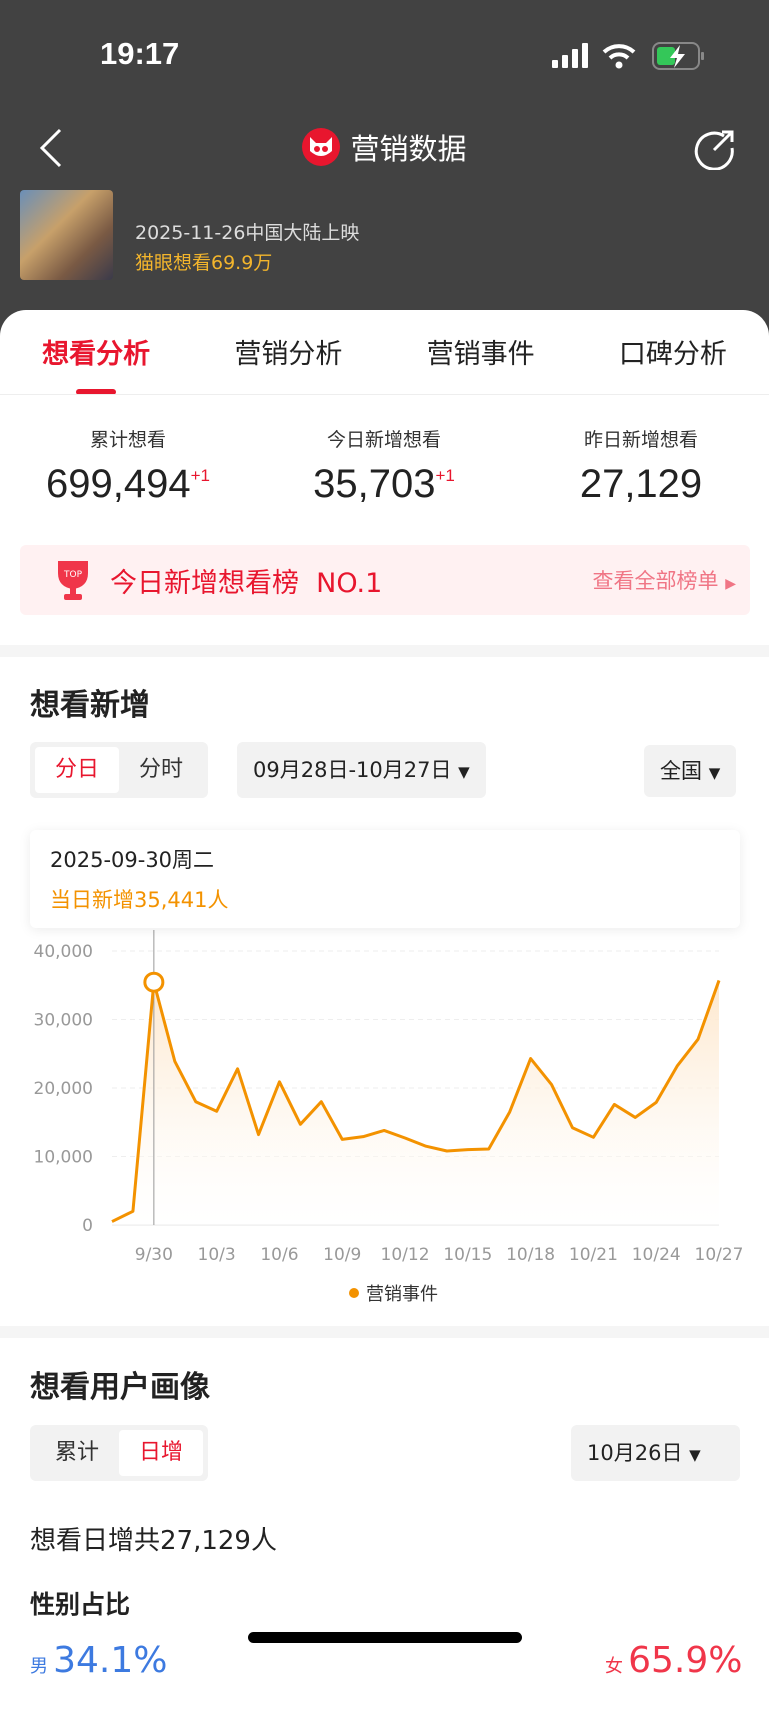  I want to click on section-title: 想看新增, so click(90, 705).